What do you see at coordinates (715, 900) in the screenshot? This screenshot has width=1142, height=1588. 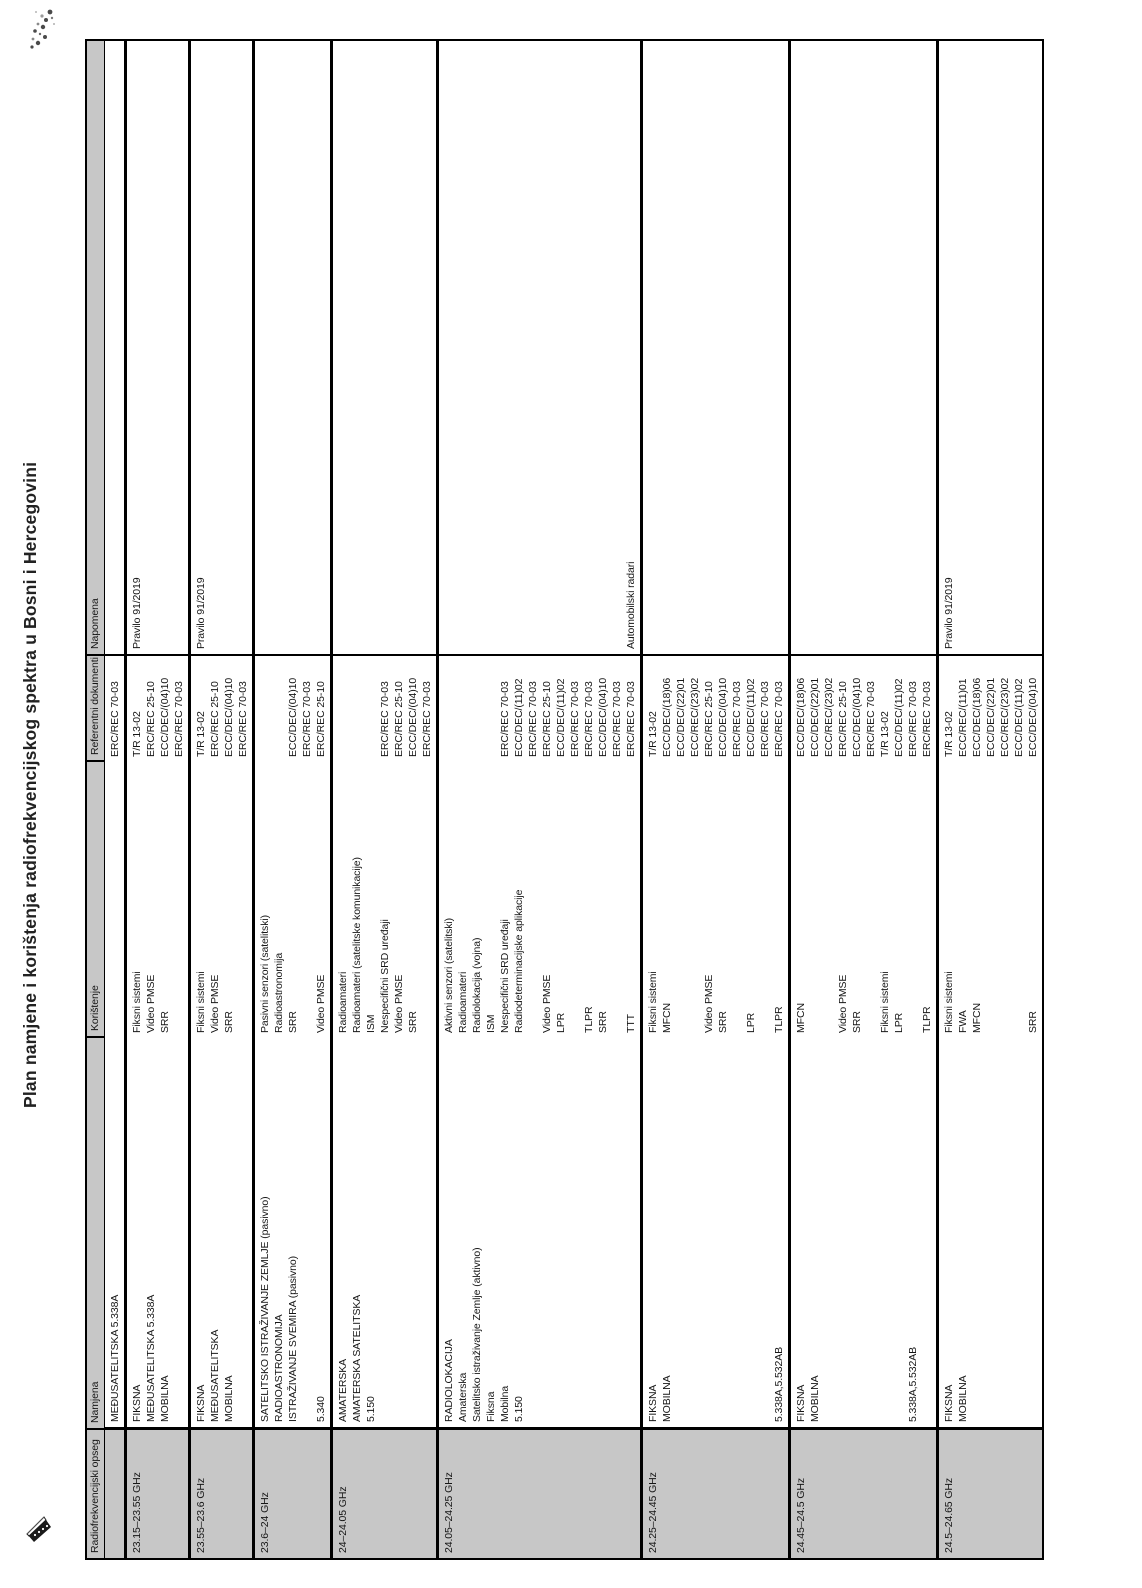 I see `cell-koristenje: Fiksni sistemi MFCN Video PMSE SRR LPR TLPR` at bounding box center [715, 900].